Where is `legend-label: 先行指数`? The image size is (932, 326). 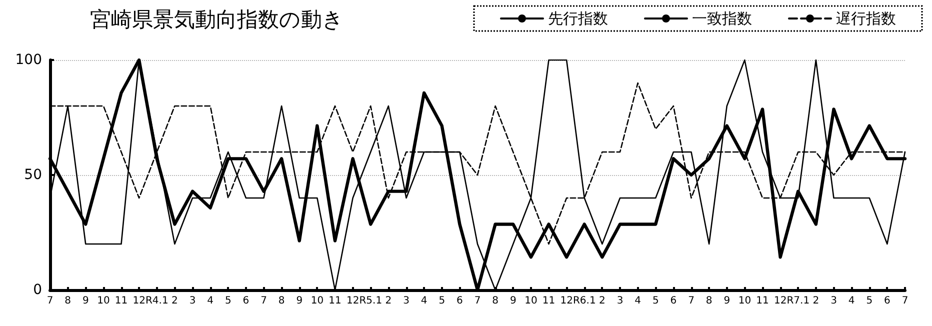 legend-label: 先行指数 is located at coordinates (578, 19).